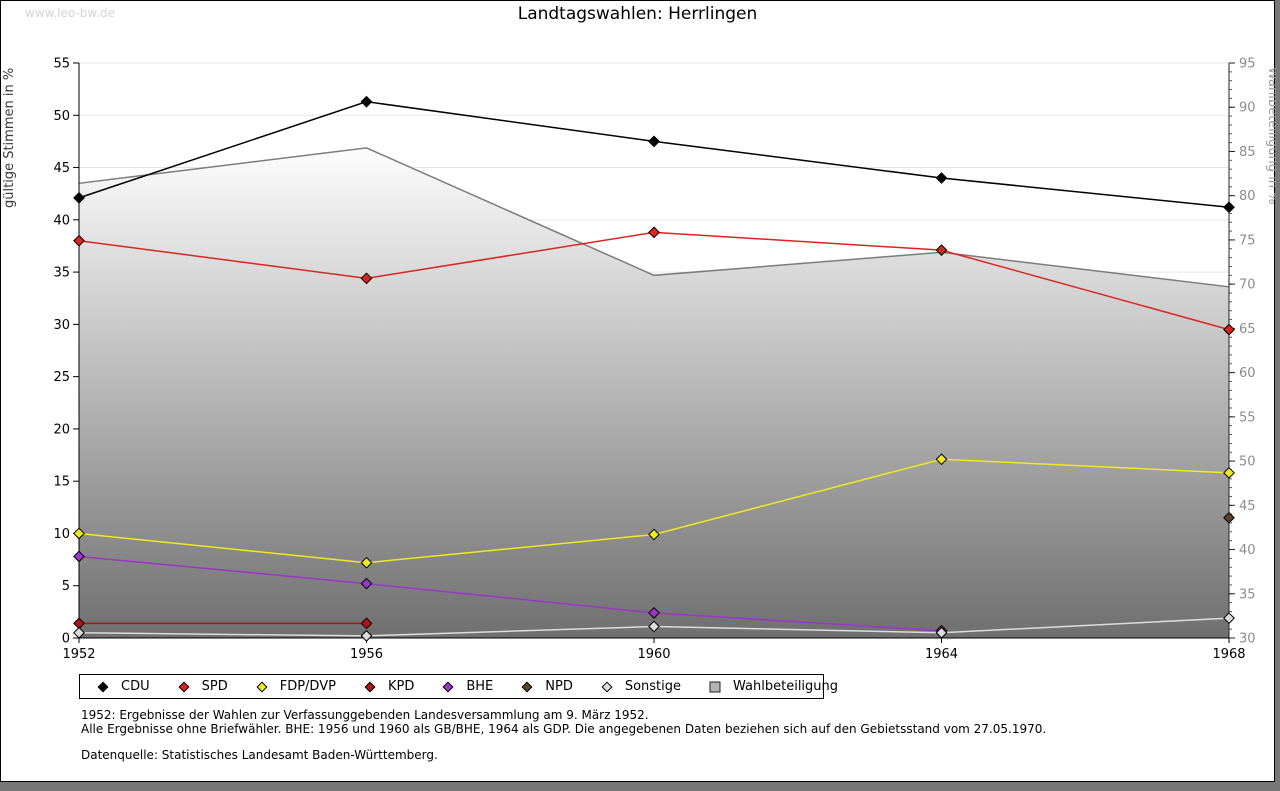 This screenshot has width=1280, height=791. Describe the element at coordinates (61, 168) in the screenshot. I see `left-axis-tick-label: 45` at that location.